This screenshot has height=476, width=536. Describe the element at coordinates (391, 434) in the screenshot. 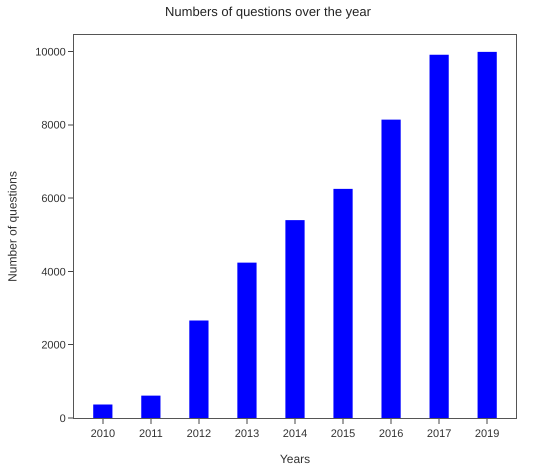

I see `x-tick-label: 2016` at that location.